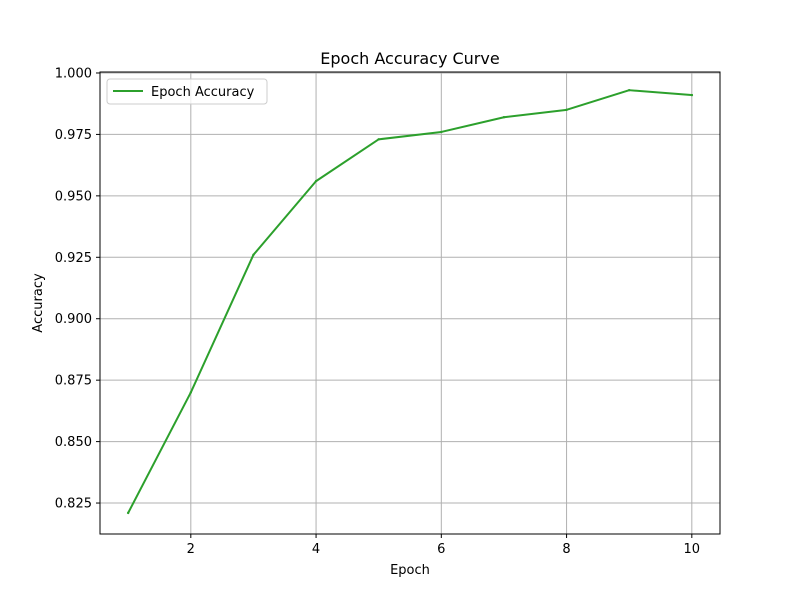 Image resolution: width=800 pixels, height=600 pixels. I want to click on y-axis-ticks: 0.825 0.850 0.875 0.900 0.925 0.950 0.975 1.000, so click(77, 289).